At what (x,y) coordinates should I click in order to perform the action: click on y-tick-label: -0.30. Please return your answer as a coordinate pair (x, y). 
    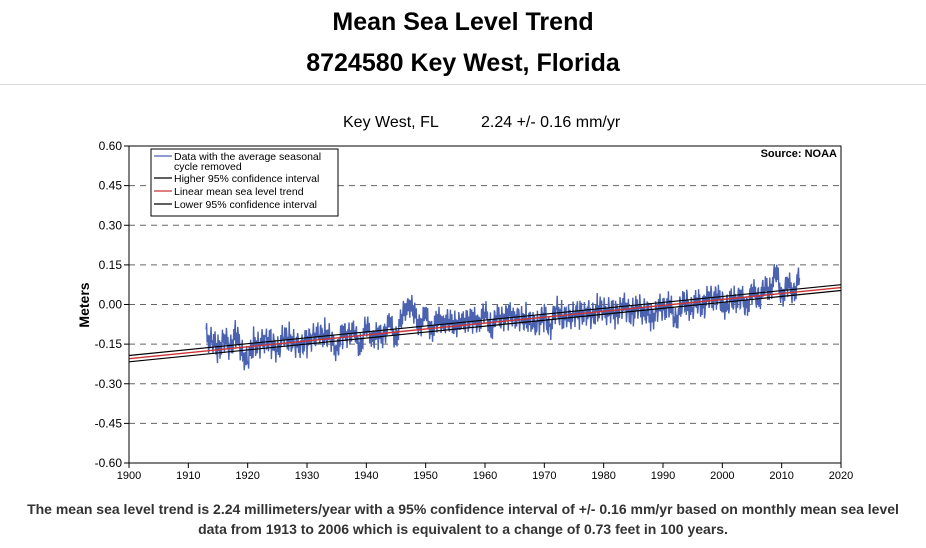
    Looking at the image, I should click on (109, 384).